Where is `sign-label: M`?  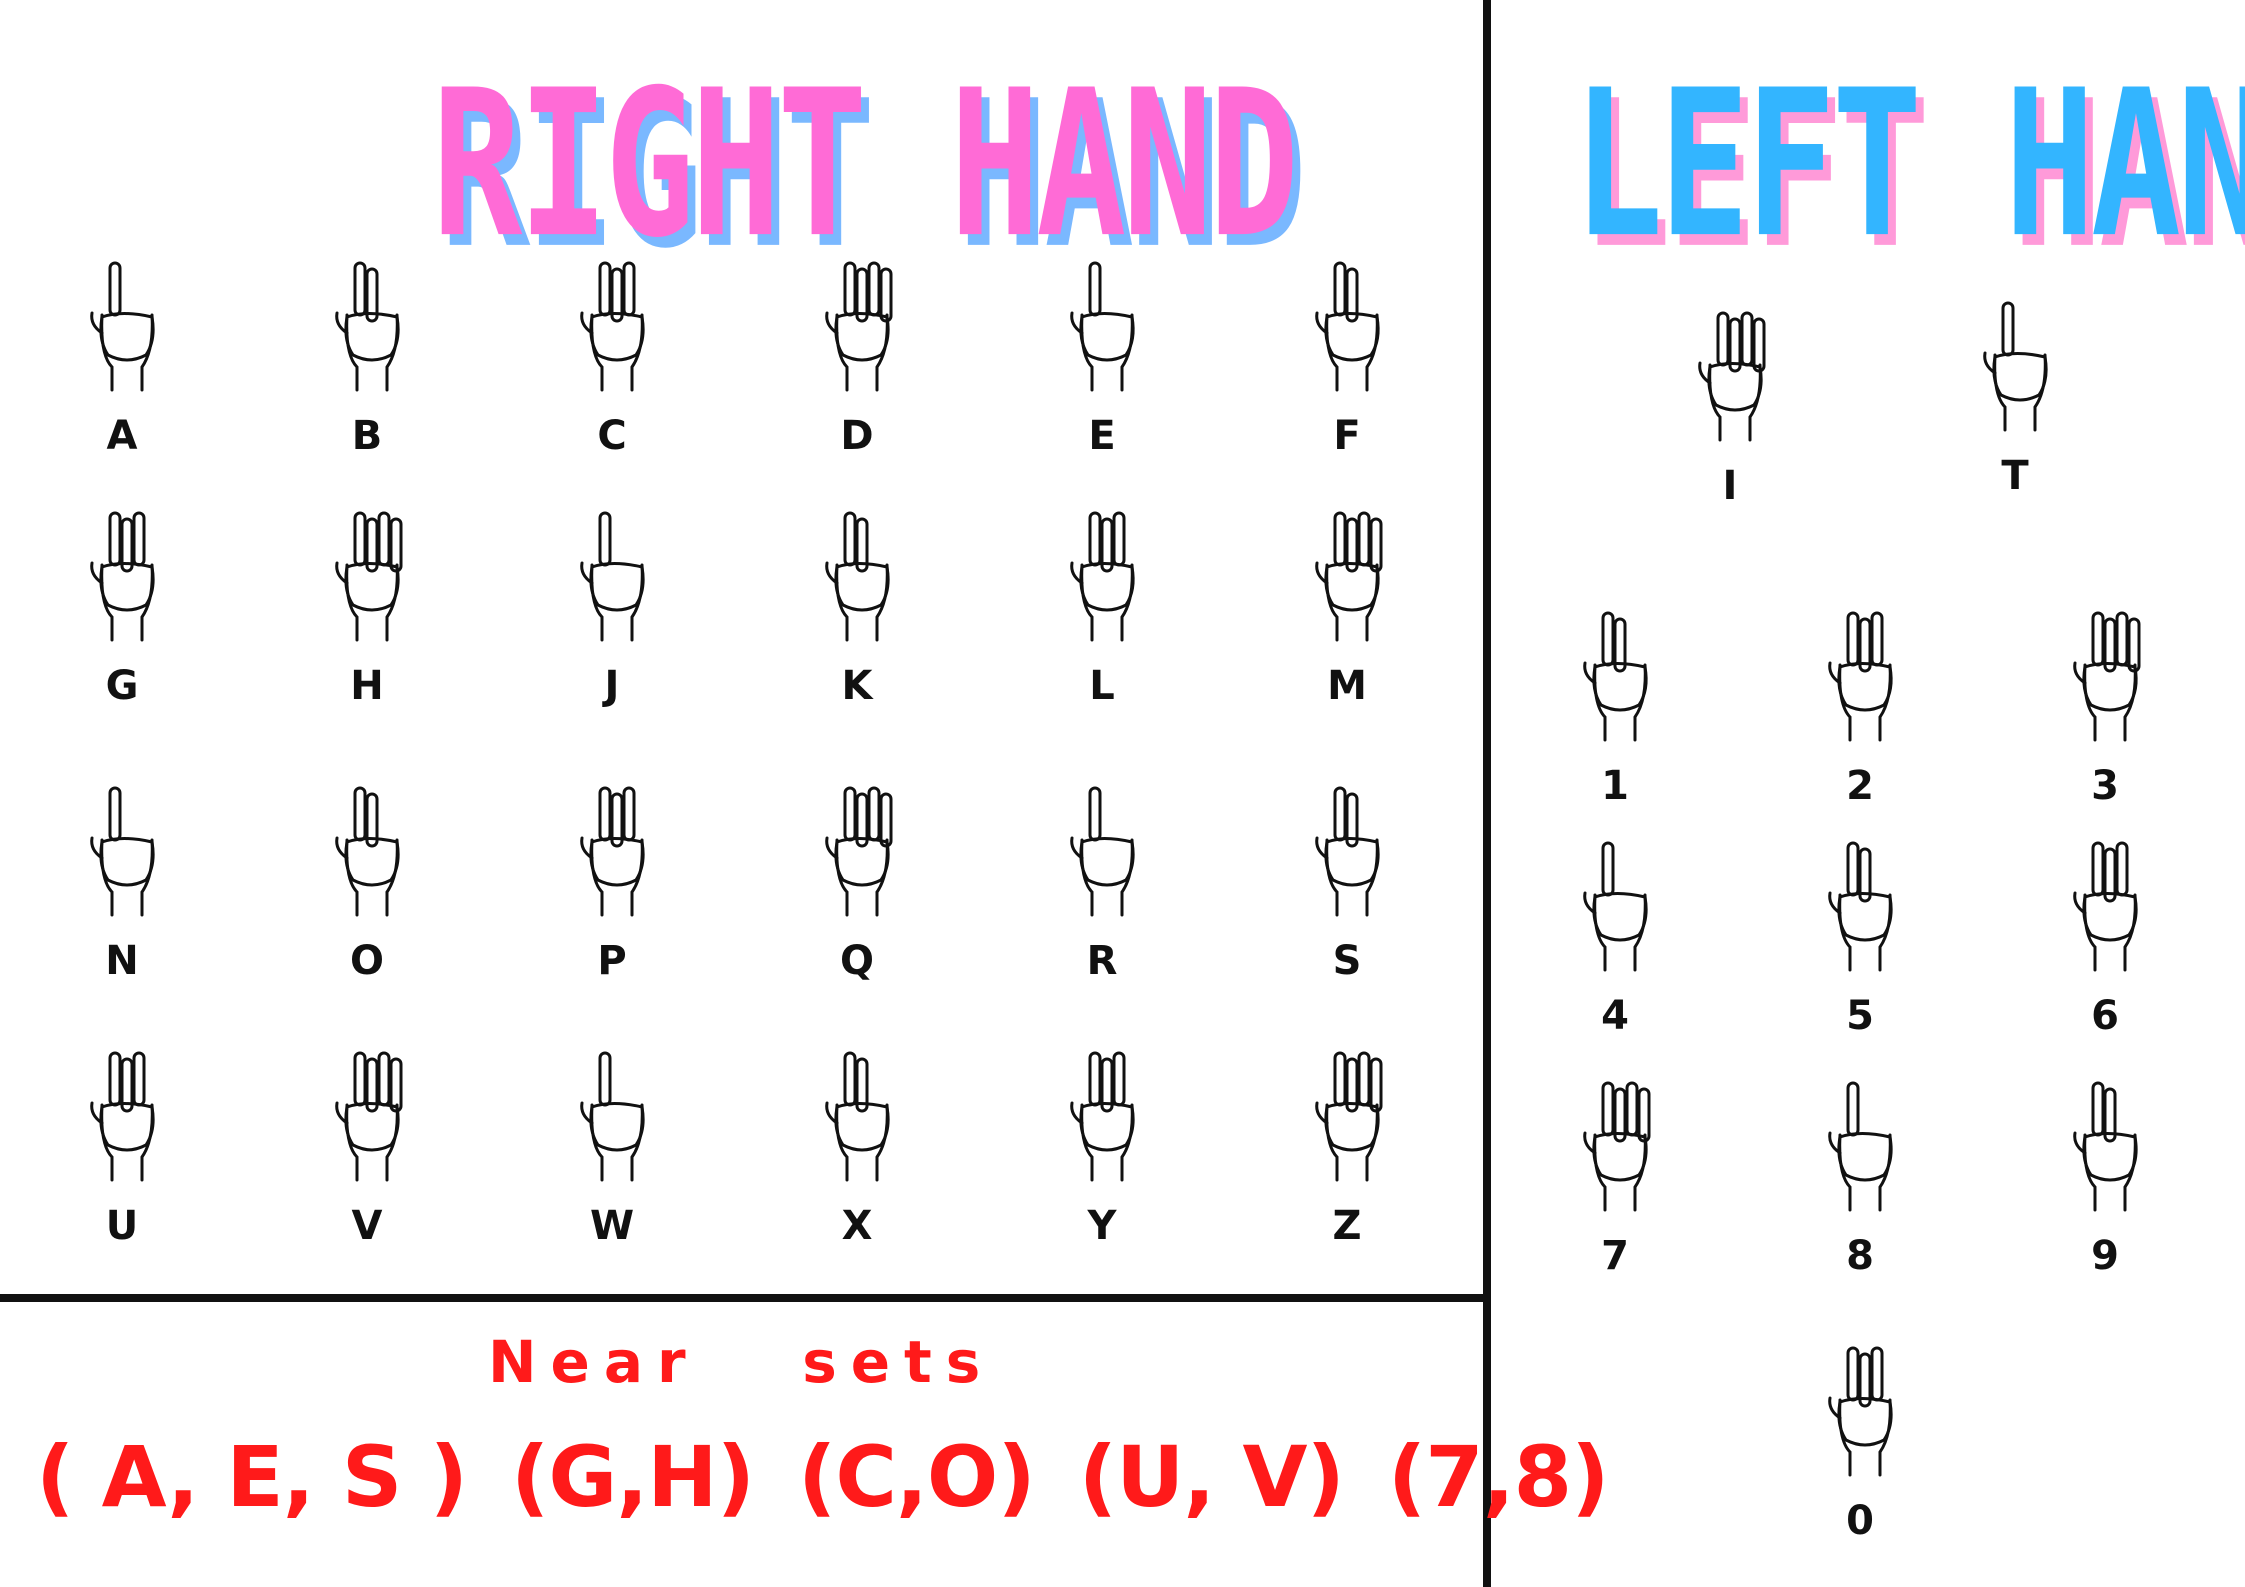 sign-label: M is located at coordinates (1347, 686).